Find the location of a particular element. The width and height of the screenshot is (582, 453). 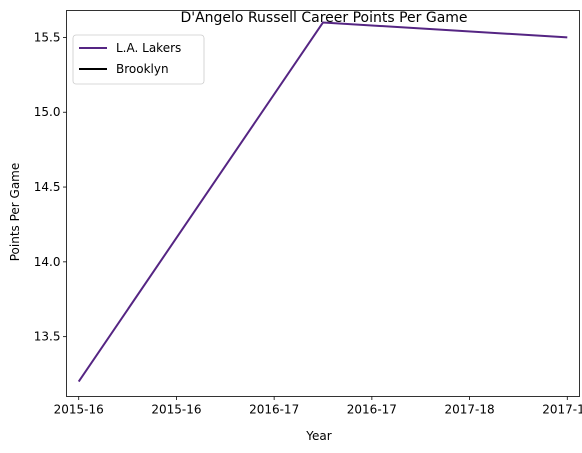

y-tick-label: 13.5 is located at coordinates (47, 337).